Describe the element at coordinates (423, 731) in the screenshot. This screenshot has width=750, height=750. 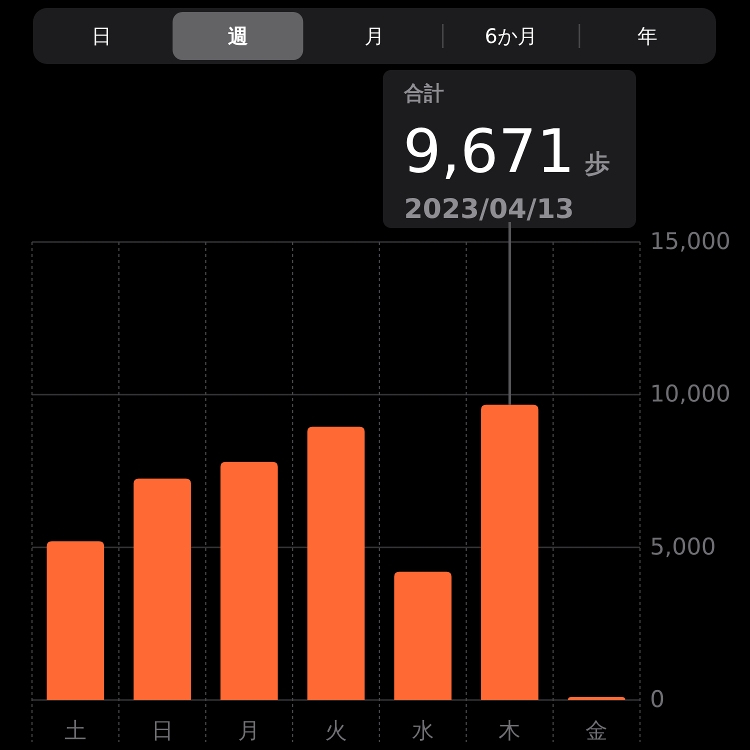
I see `x-tick-label: 水` at that location.